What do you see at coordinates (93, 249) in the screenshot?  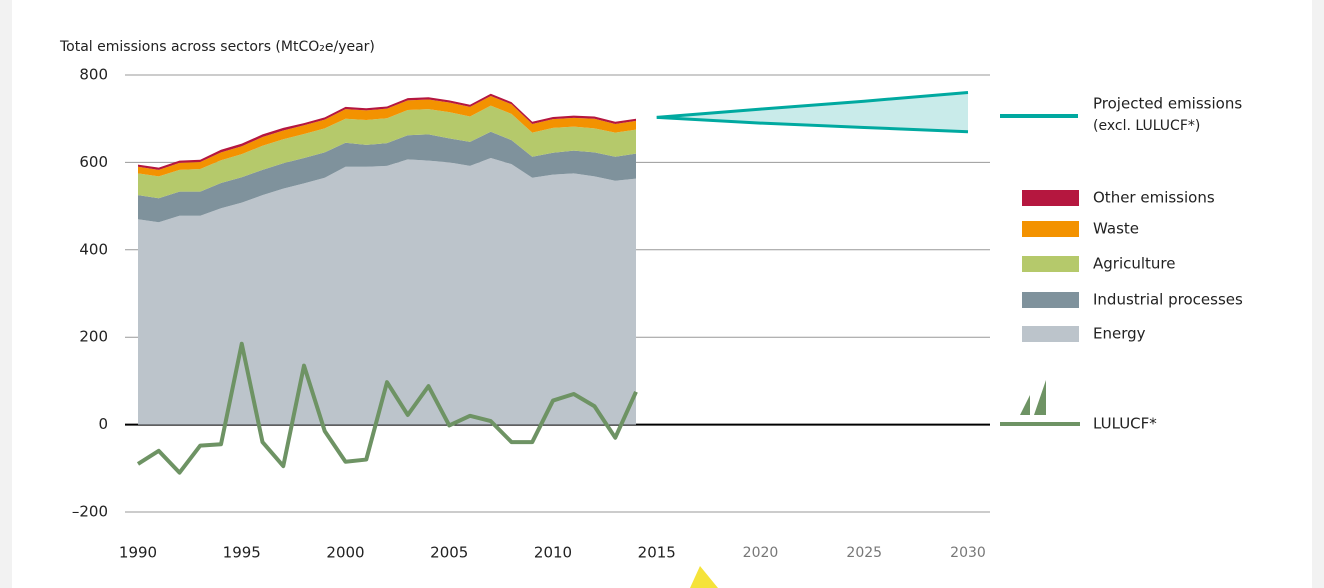 I see `y-tick-label: 400` at bounding box center [93, 249].